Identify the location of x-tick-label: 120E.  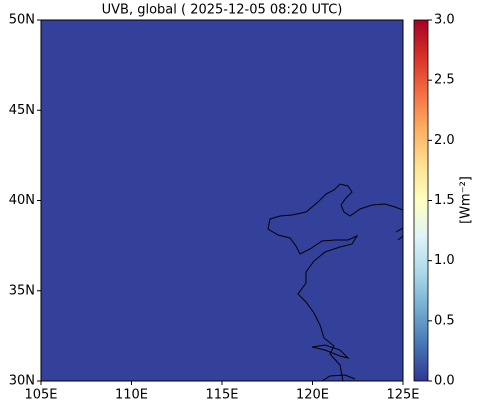
(312, 395).